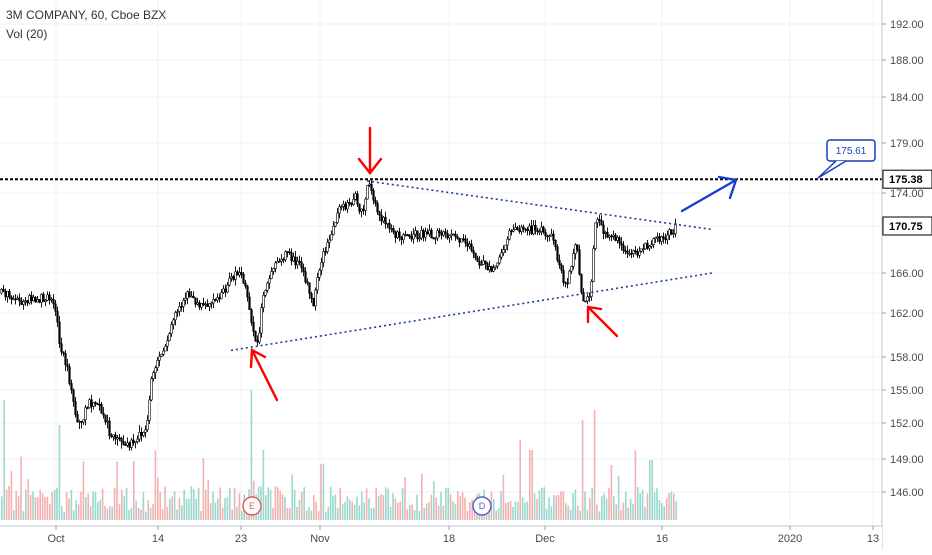 This screenshot has width=932, height=555. I want to click on event-circle, so click(482, 506).